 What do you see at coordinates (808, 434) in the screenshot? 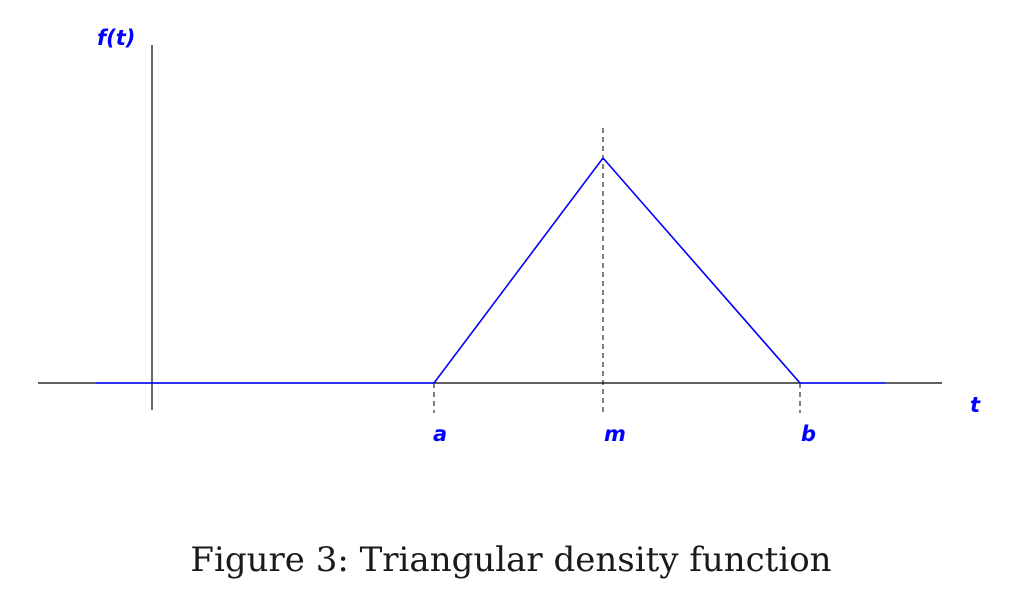
I see `tick-label-b: b` at bounding box center [808, 434].